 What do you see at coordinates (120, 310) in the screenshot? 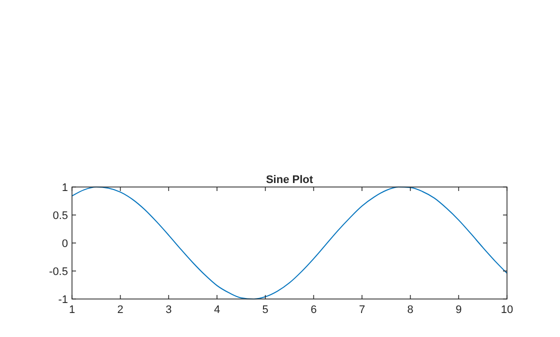
I see `x-tick-label: 2` at bounding box center [120, 310].